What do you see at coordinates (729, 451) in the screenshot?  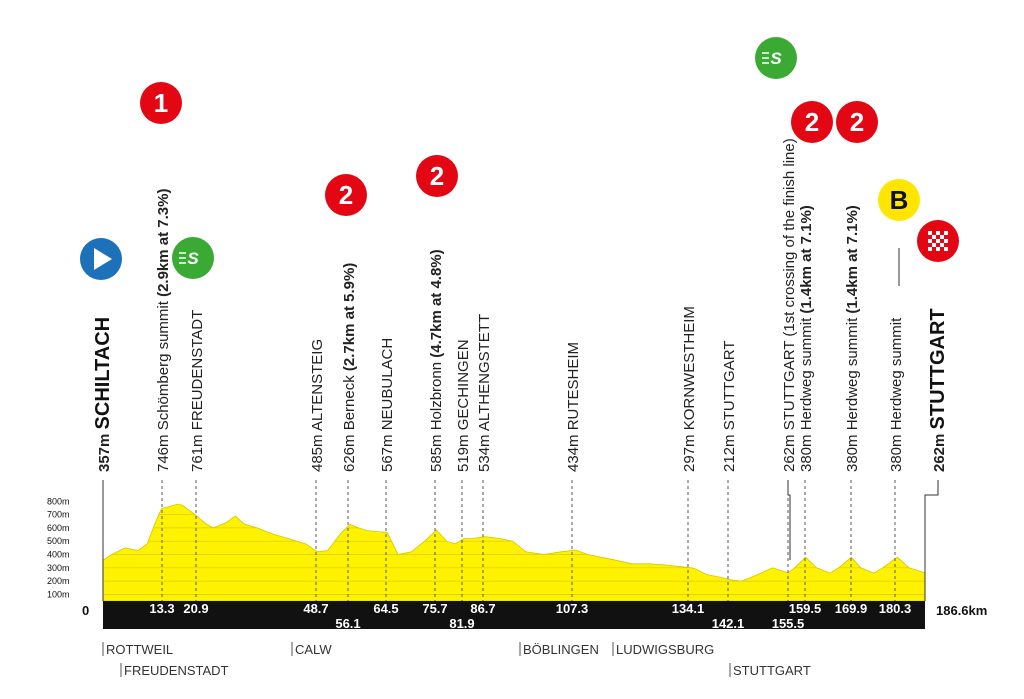 I see `point-altitude: 212m` at bounding box center [729, 451].